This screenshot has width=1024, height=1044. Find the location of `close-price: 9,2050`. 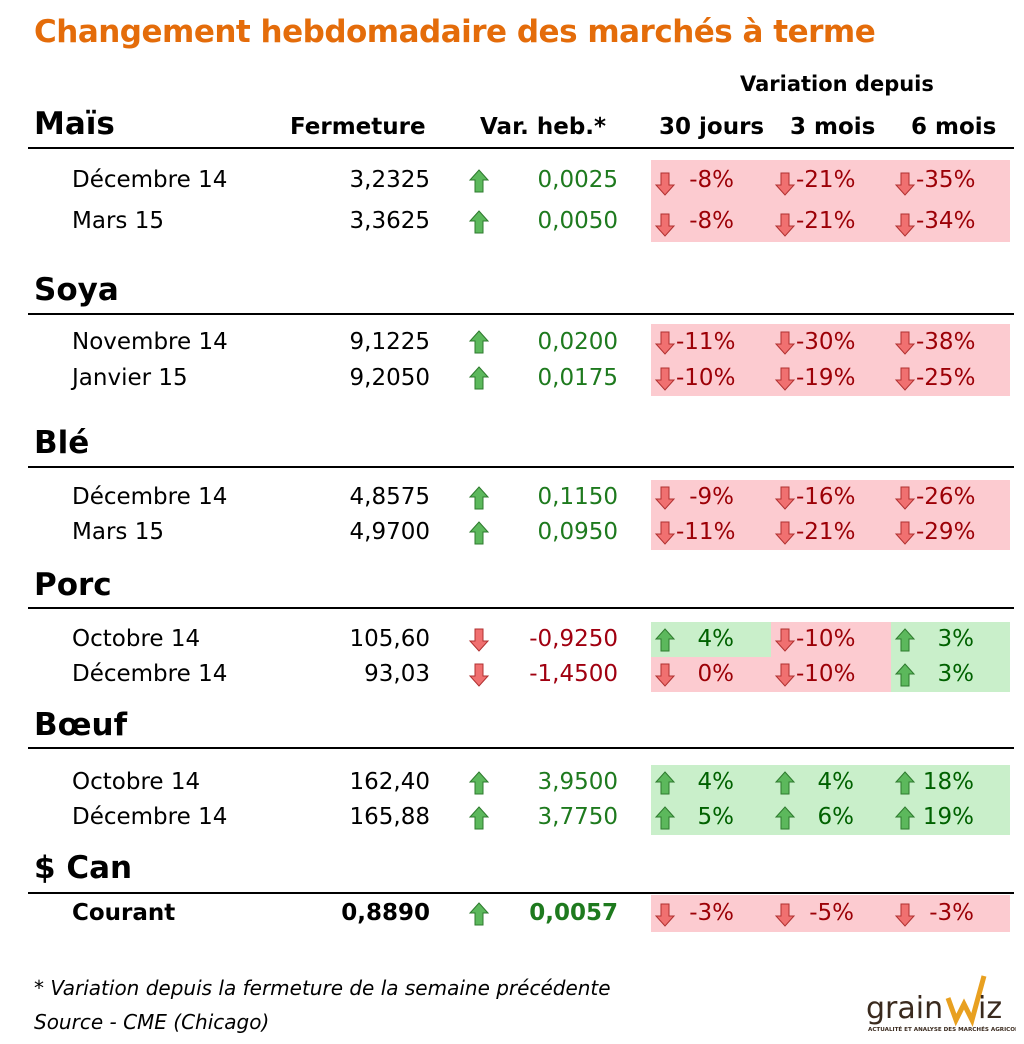

close-price: 9,2050 is located at coordinates (389, 378).